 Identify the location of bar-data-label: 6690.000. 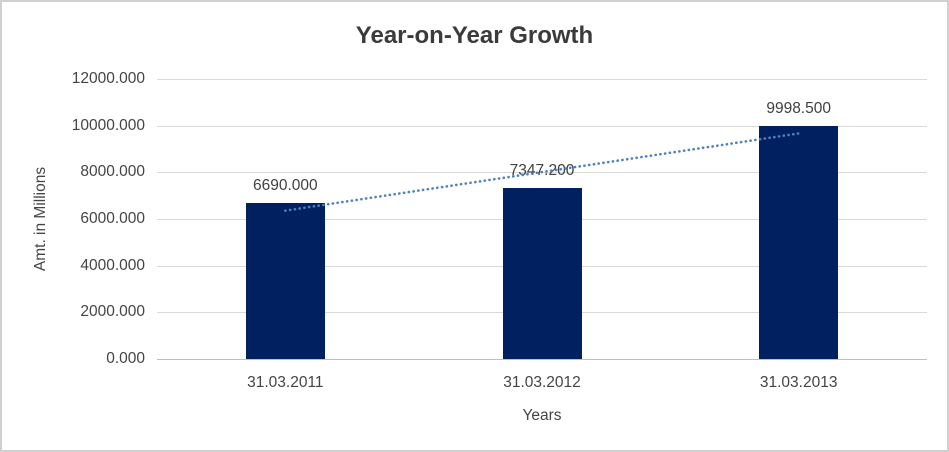
(285, 185).